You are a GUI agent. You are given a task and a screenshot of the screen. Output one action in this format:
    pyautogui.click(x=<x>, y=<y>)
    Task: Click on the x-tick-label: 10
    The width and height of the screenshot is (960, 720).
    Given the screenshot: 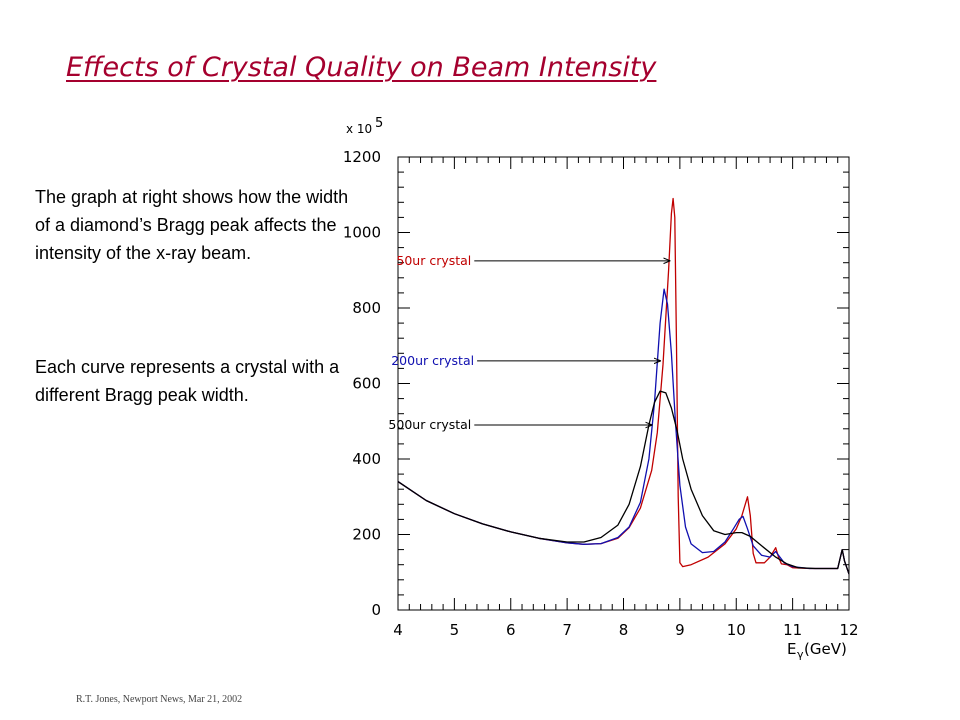 What is the action you would take?
    pyautogui.click(x=736, y=630)
    